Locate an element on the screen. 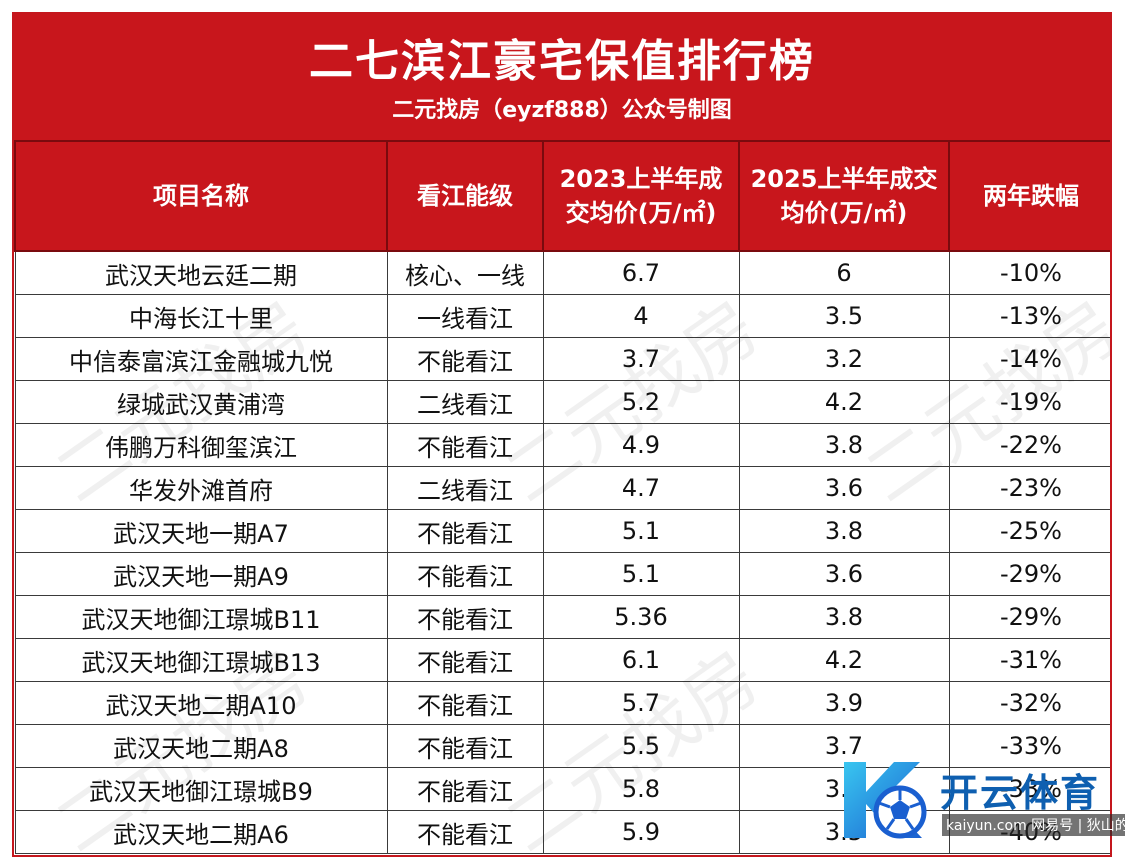  column-header-river-view: 看江能级 is located at coordinates (465, 197).